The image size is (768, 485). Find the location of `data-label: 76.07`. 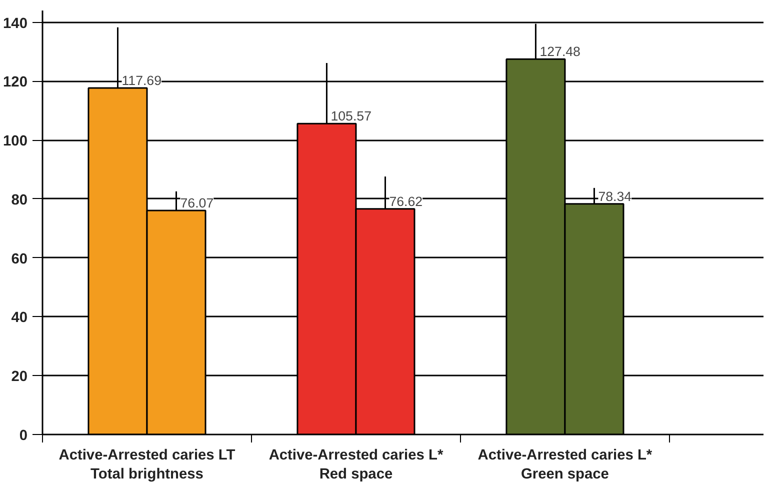

data-label: 76.07 is located at coordinates (197, 203).